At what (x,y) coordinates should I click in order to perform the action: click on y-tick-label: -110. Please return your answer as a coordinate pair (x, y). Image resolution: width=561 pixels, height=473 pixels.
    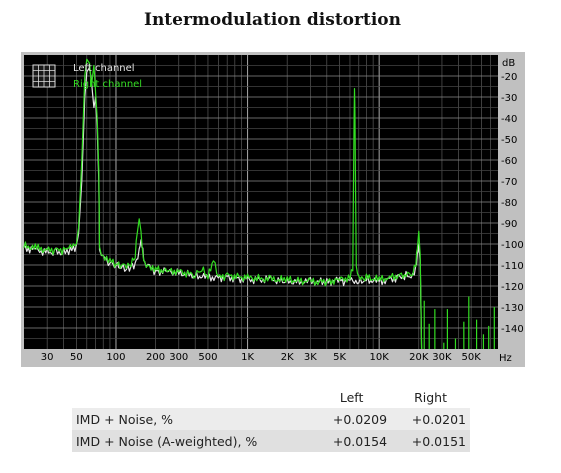
    Looking at the image, I should click on (512, 266).